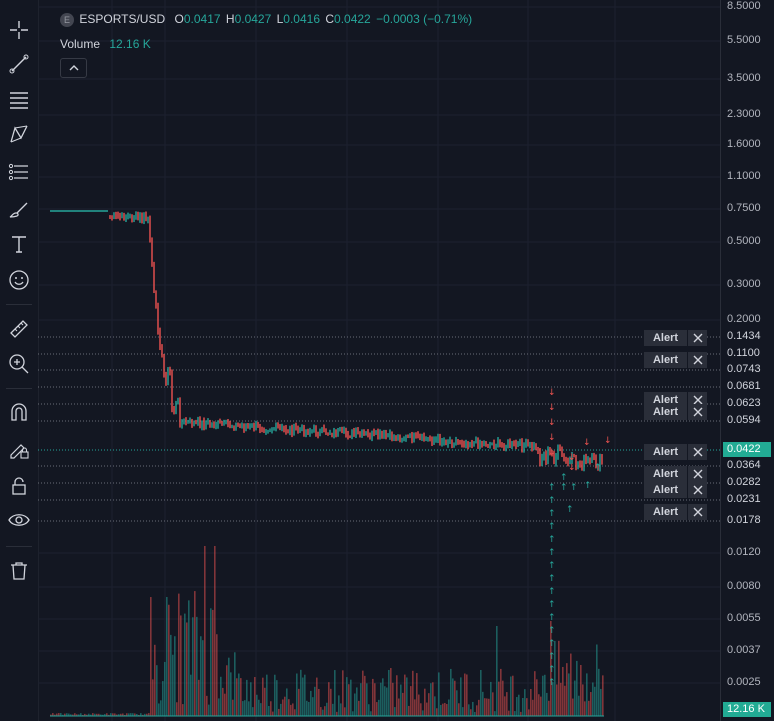 This screenshot has width=774, height=721. What do you see at coordinates (19, 209) in the screenshot?
I see `brush-tool` at bounding box center [19, 209].